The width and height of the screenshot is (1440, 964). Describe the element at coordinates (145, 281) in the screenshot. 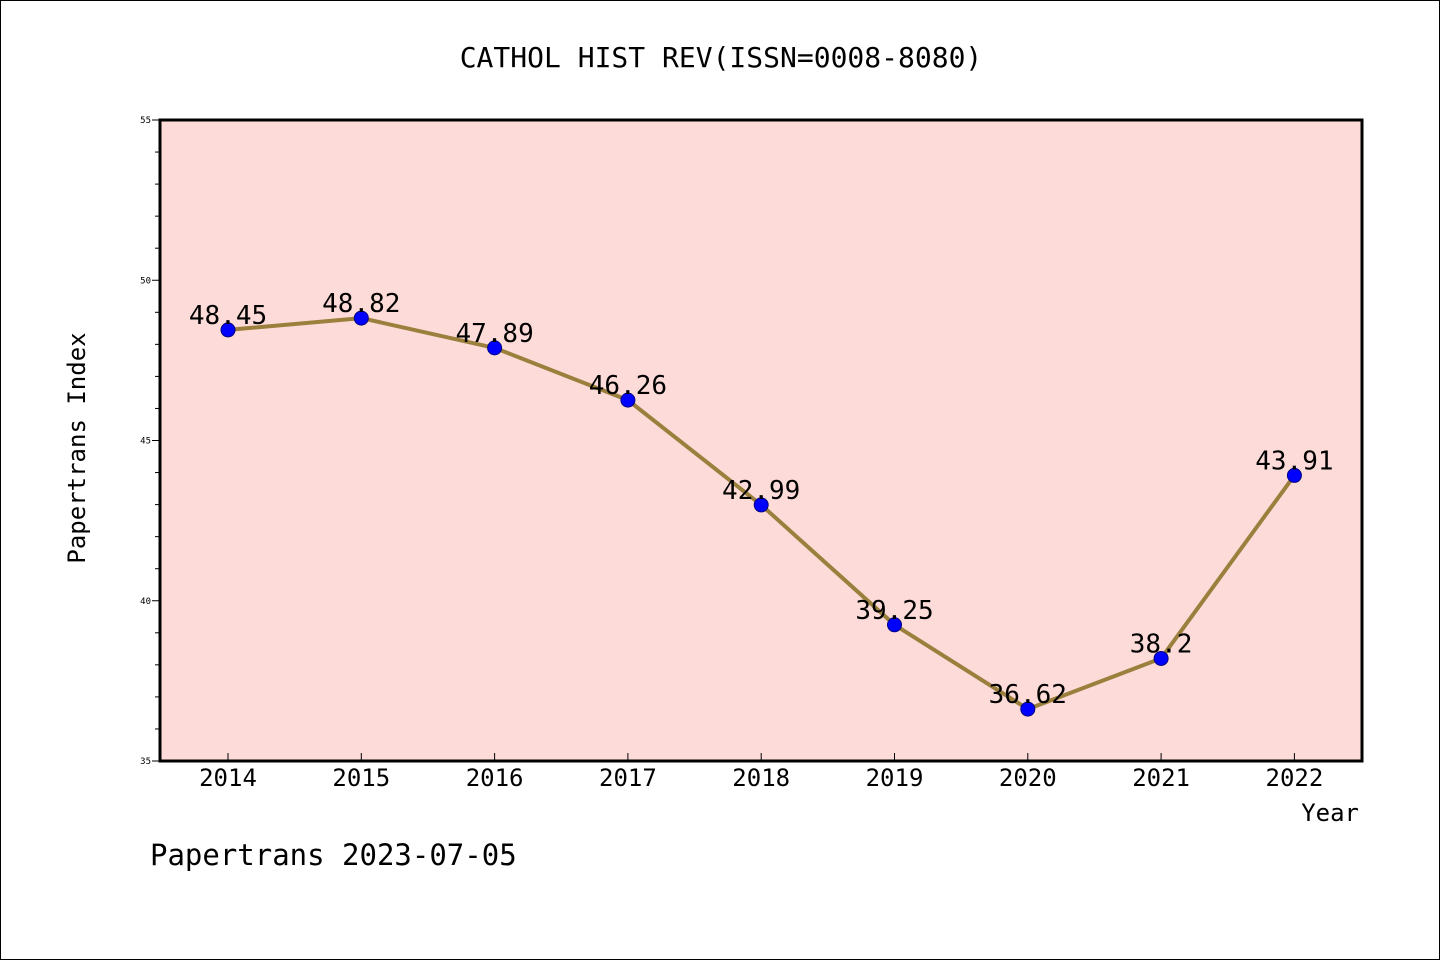

I see `y-tick-label: 50` at that location.